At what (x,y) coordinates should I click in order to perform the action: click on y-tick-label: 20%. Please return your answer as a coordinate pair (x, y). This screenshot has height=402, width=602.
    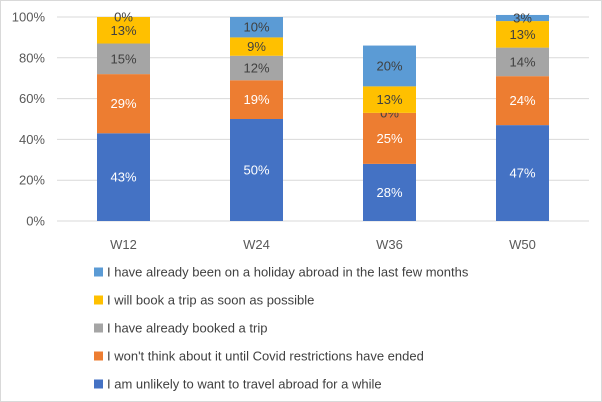
    Looking at the image, I should click on (32, 180).